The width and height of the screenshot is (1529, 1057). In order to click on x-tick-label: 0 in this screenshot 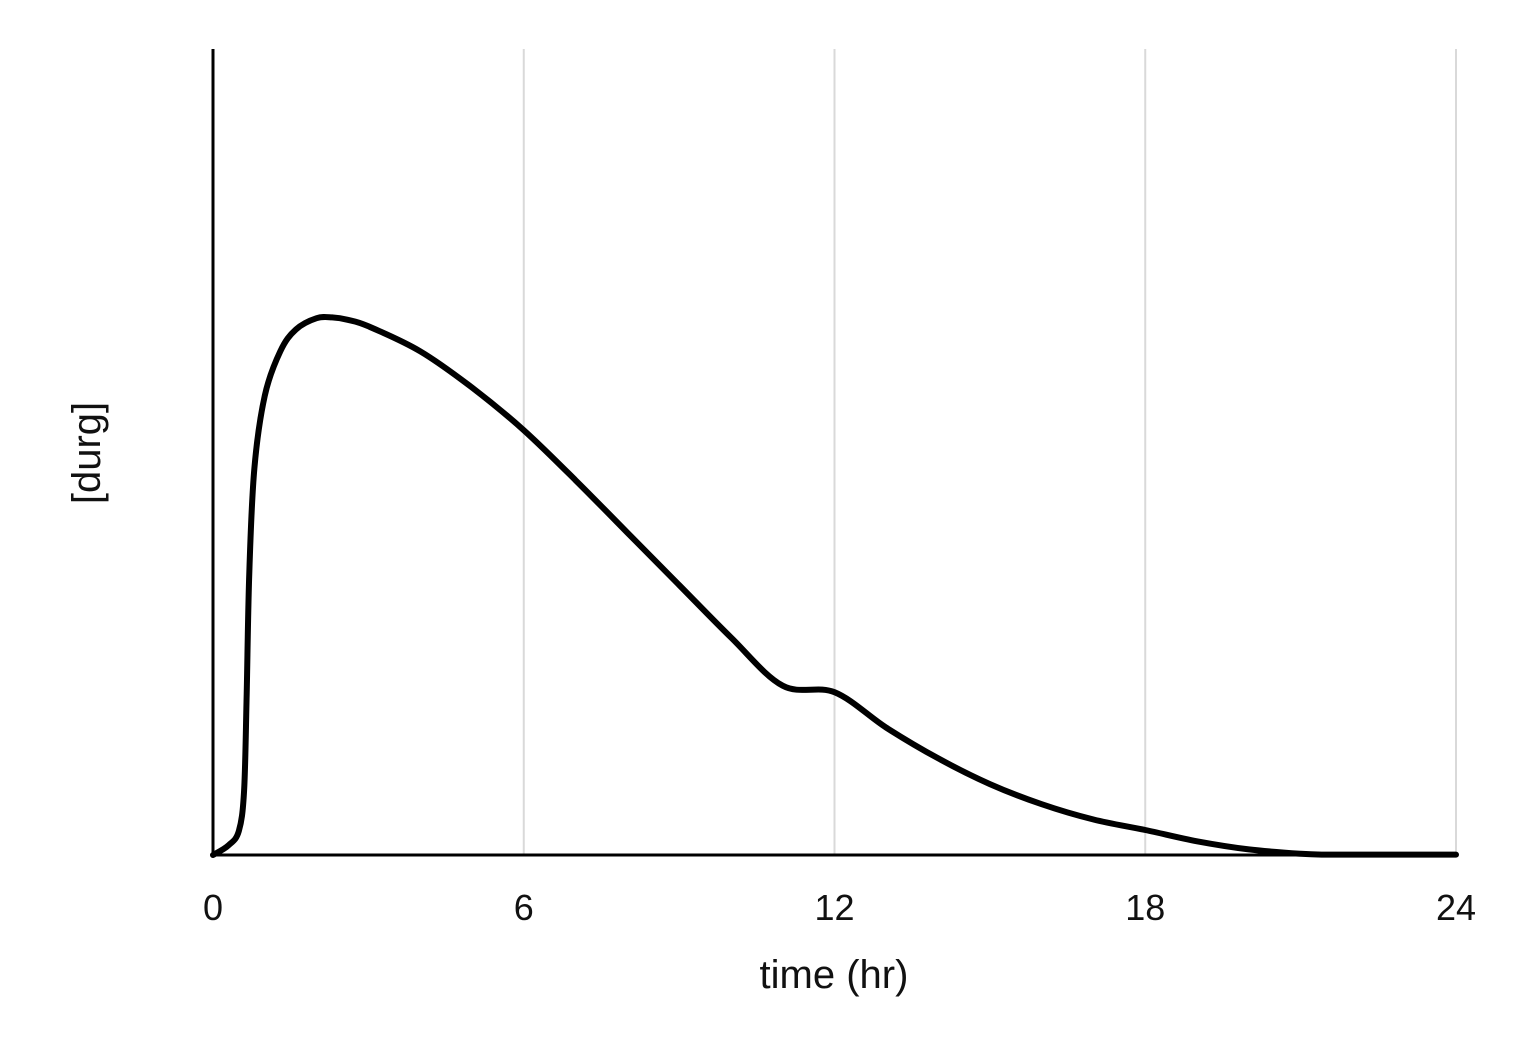, I will do `click(213, 907)`.